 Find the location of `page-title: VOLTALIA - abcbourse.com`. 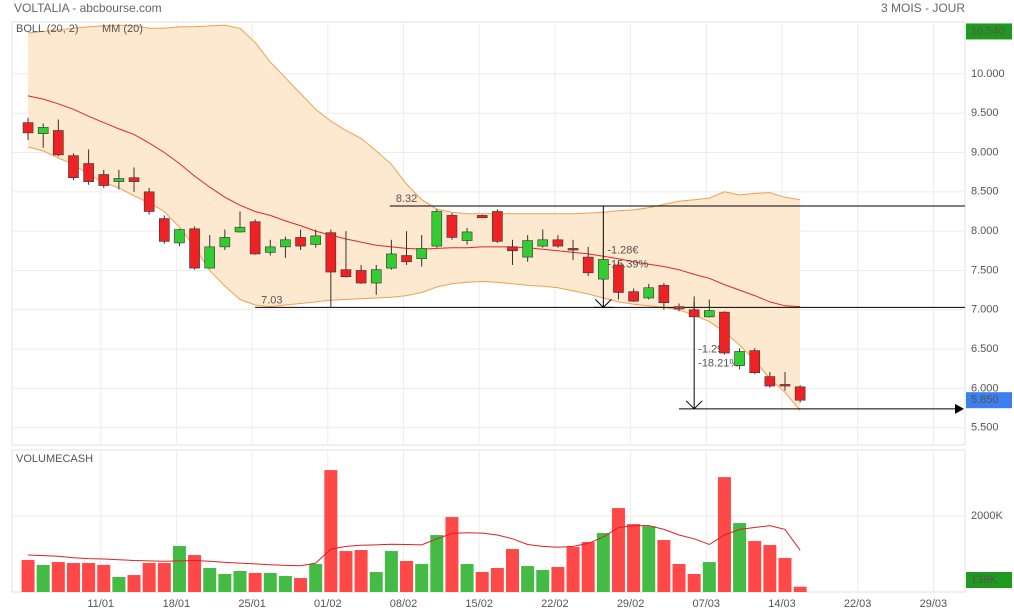

page-title: VOLTALIA - abcbourse.com is located at coordinates (88, 8).